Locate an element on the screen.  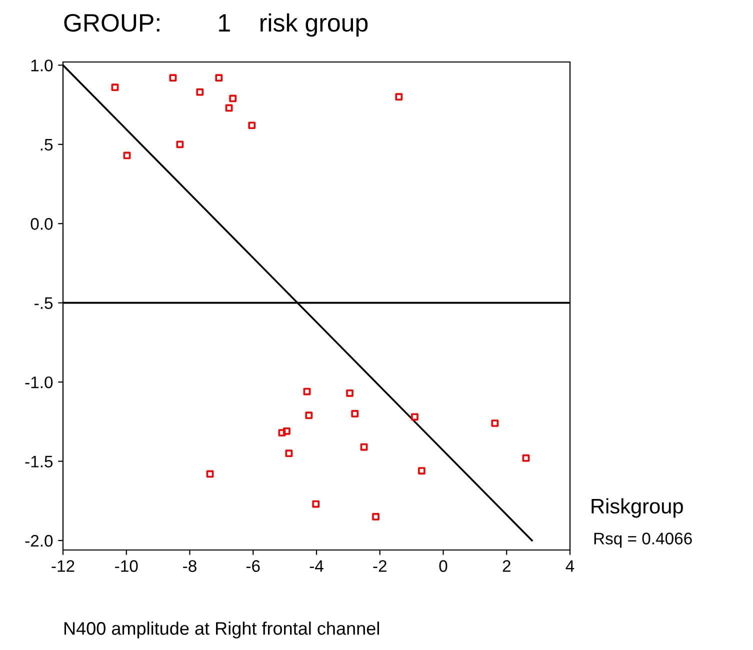
y-tick-label: -2.0 is located at coordinates (39, 540).